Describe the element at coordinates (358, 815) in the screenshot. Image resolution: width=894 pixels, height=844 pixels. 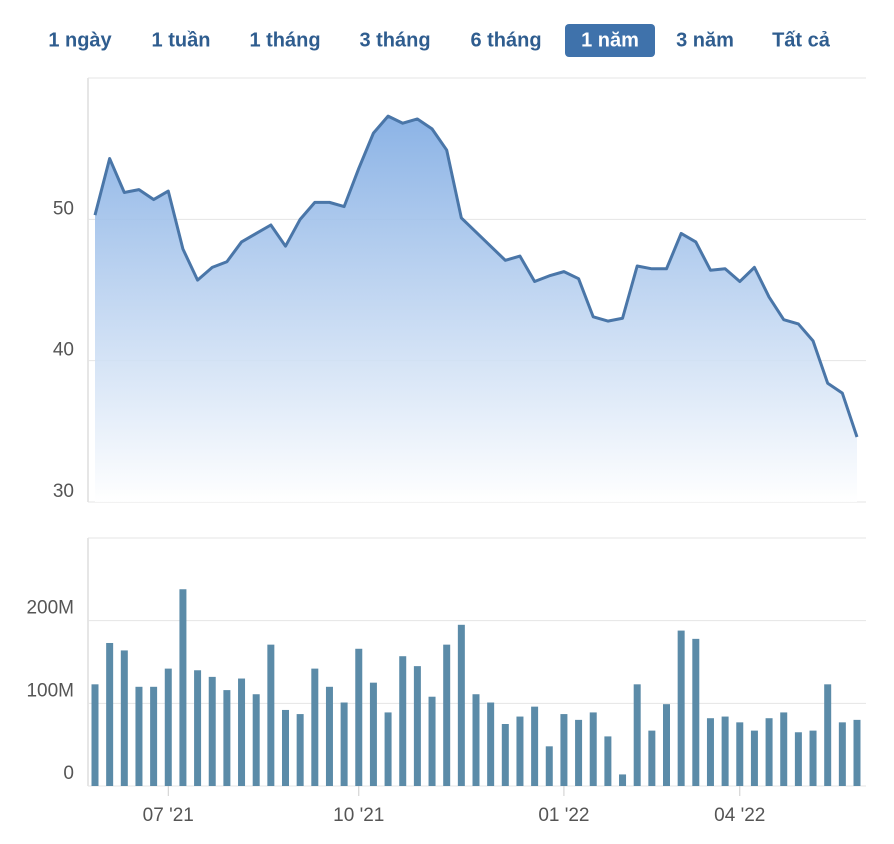
I see `x-tick-label: 10 '21` at that location.